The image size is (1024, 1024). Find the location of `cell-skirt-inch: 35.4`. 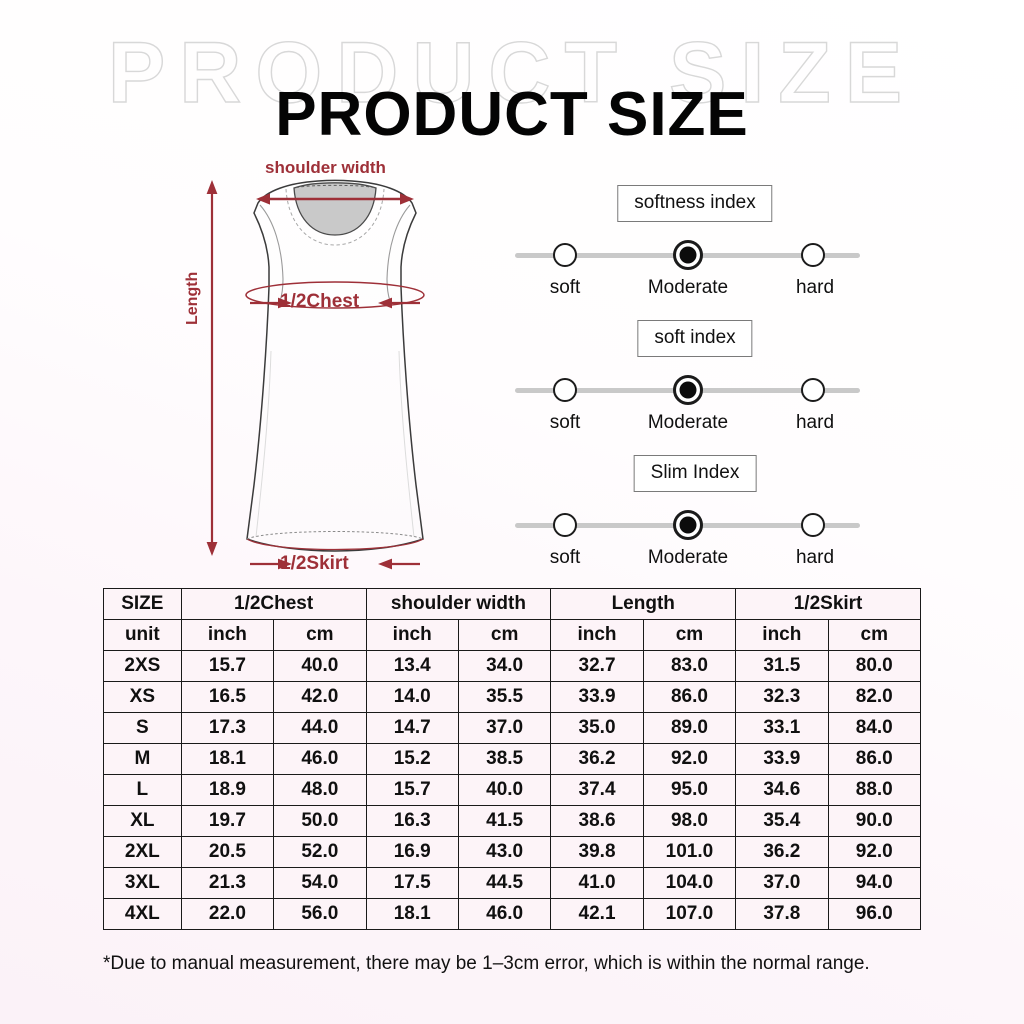

cell-skirt-inch: 35.4 is located at coordinates (782, 821).